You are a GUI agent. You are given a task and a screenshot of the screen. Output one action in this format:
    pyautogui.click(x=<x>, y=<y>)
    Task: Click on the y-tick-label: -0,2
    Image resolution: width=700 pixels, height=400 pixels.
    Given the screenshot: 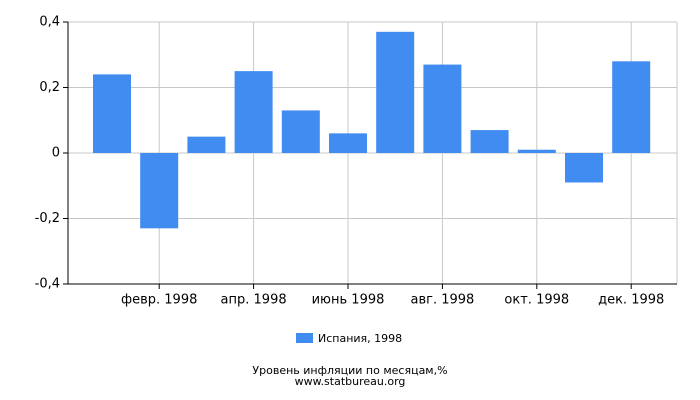 What is the action you would take?
    pyautogui.click(x=47, y=218)
    